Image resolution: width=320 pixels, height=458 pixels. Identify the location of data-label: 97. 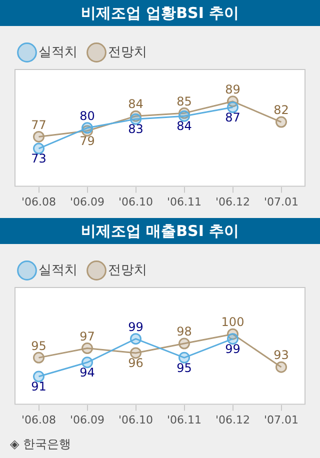
(87, 336).